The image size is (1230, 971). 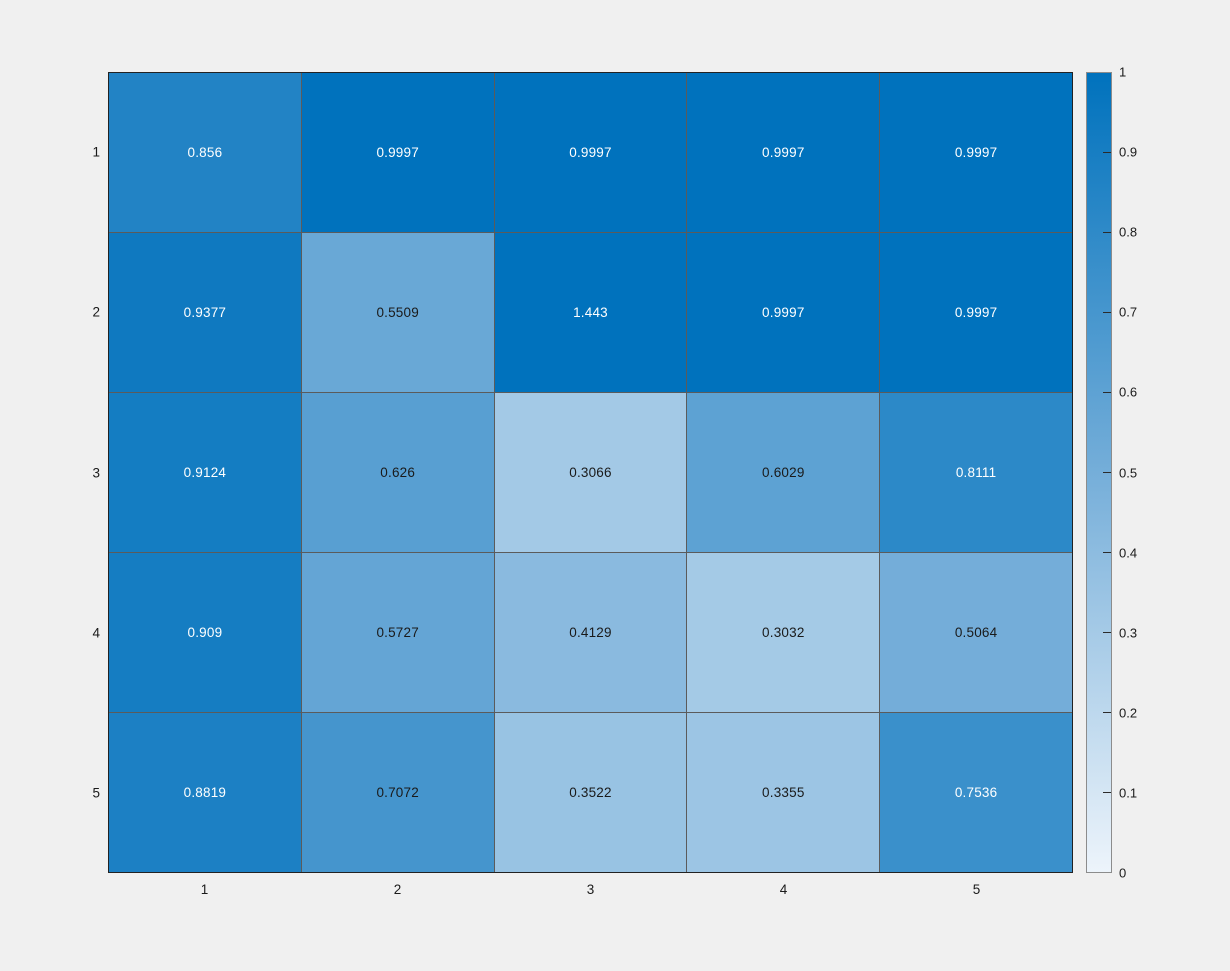 I want to click on heatmap-cell: 0.3066, so click(x=590, y=472).